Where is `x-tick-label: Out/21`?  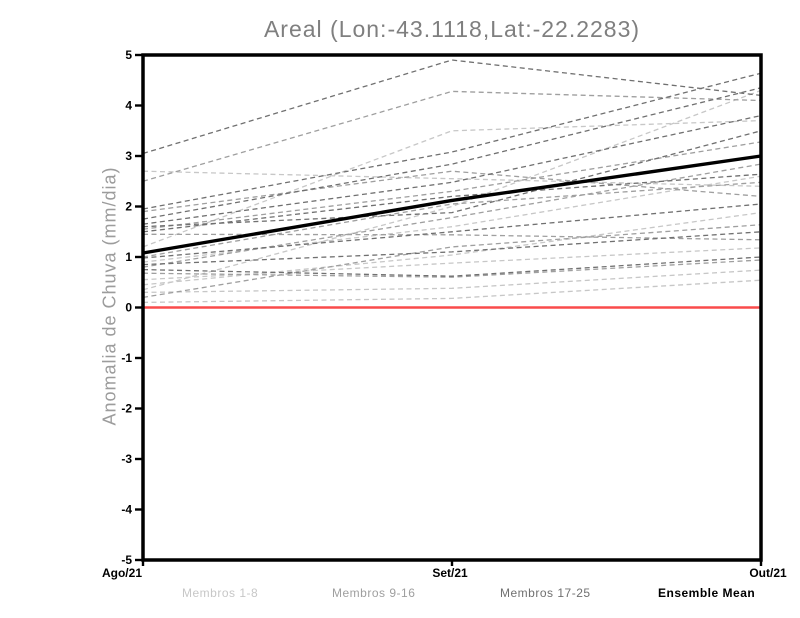 x-tick-label: Out/21 is located at coordinates (768, 573).